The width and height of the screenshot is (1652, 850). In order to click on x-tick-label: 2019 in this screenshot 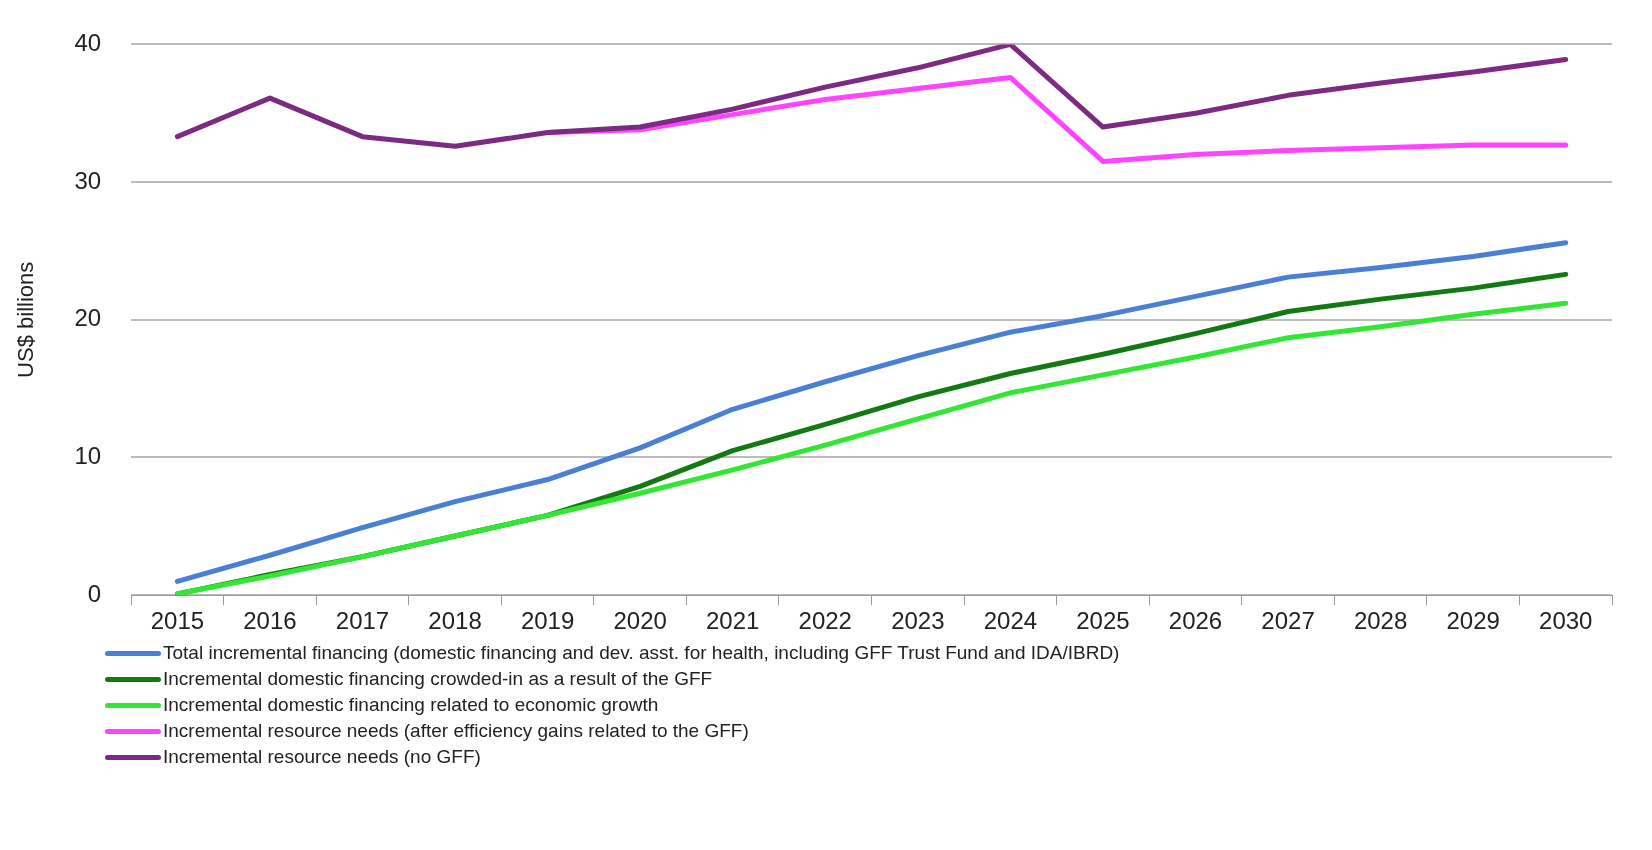, I will do `click(547, 621)`.